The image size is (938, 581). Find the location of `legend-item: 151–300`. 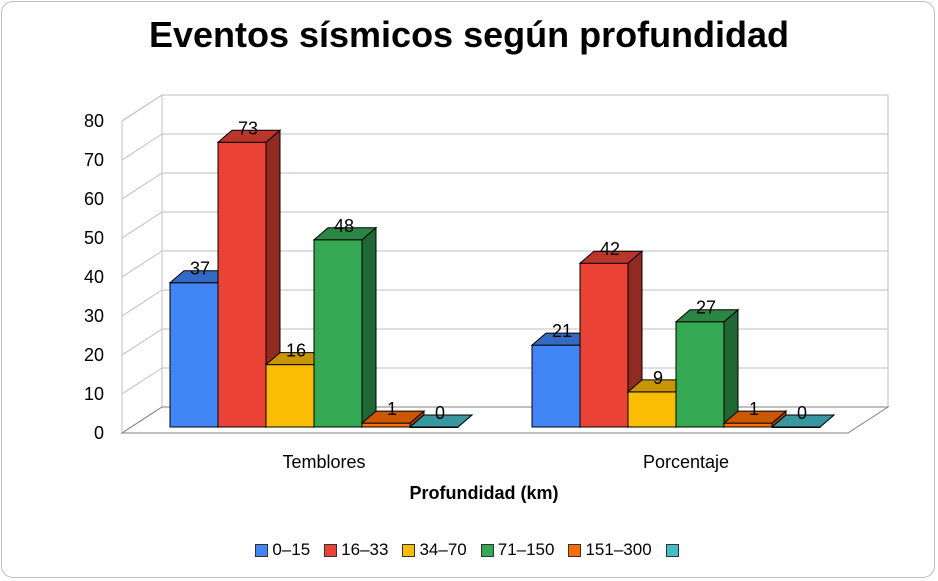

legend-item: 151–300 is located at coordinates (610, 550).